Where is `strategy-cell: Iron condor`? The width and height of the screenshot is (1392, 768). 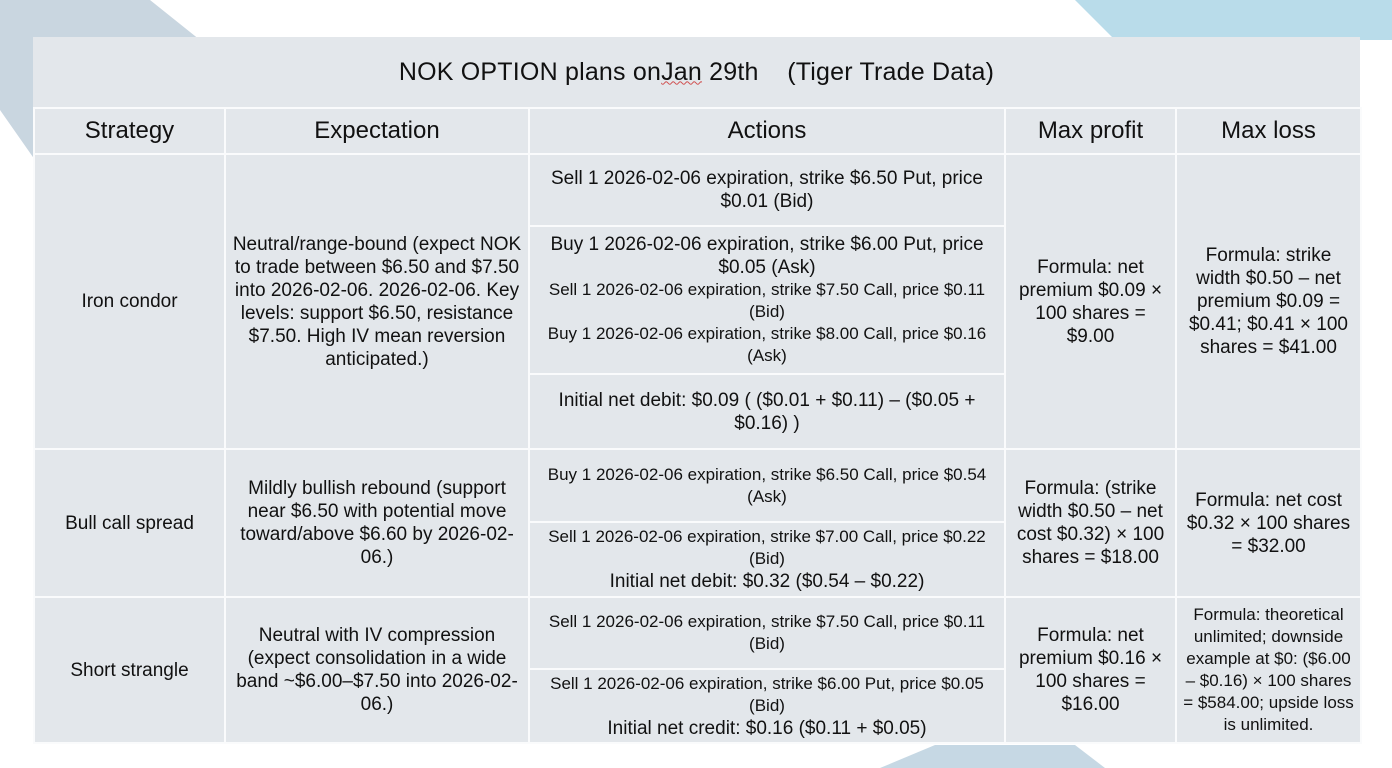 strategy-cell: Iron condor is located at coordinates (129, 301).